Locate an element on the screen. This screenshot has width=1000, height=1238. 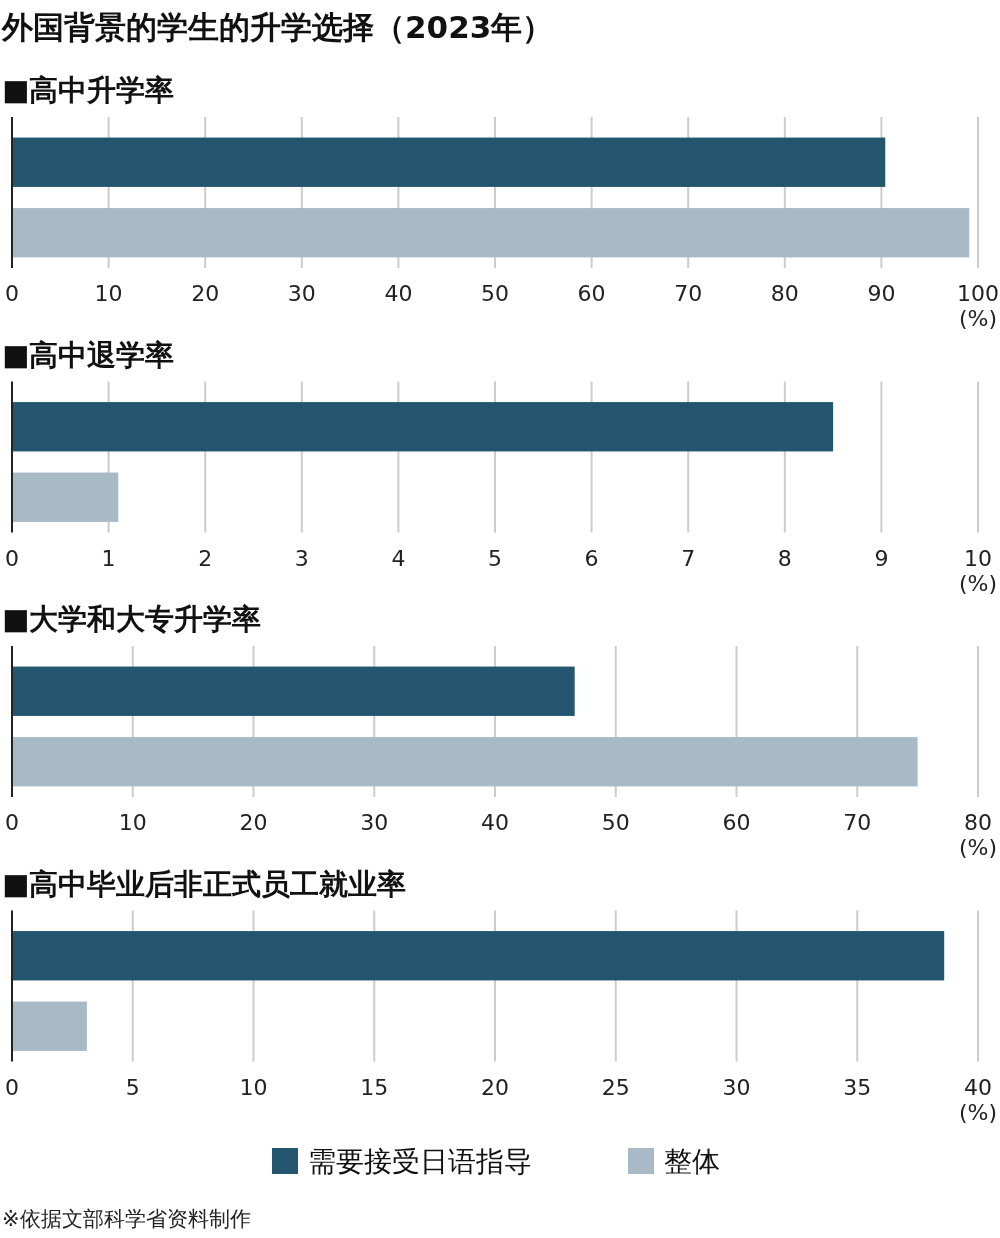
x-tick-label: 100 is located at coordinates (978, 293).